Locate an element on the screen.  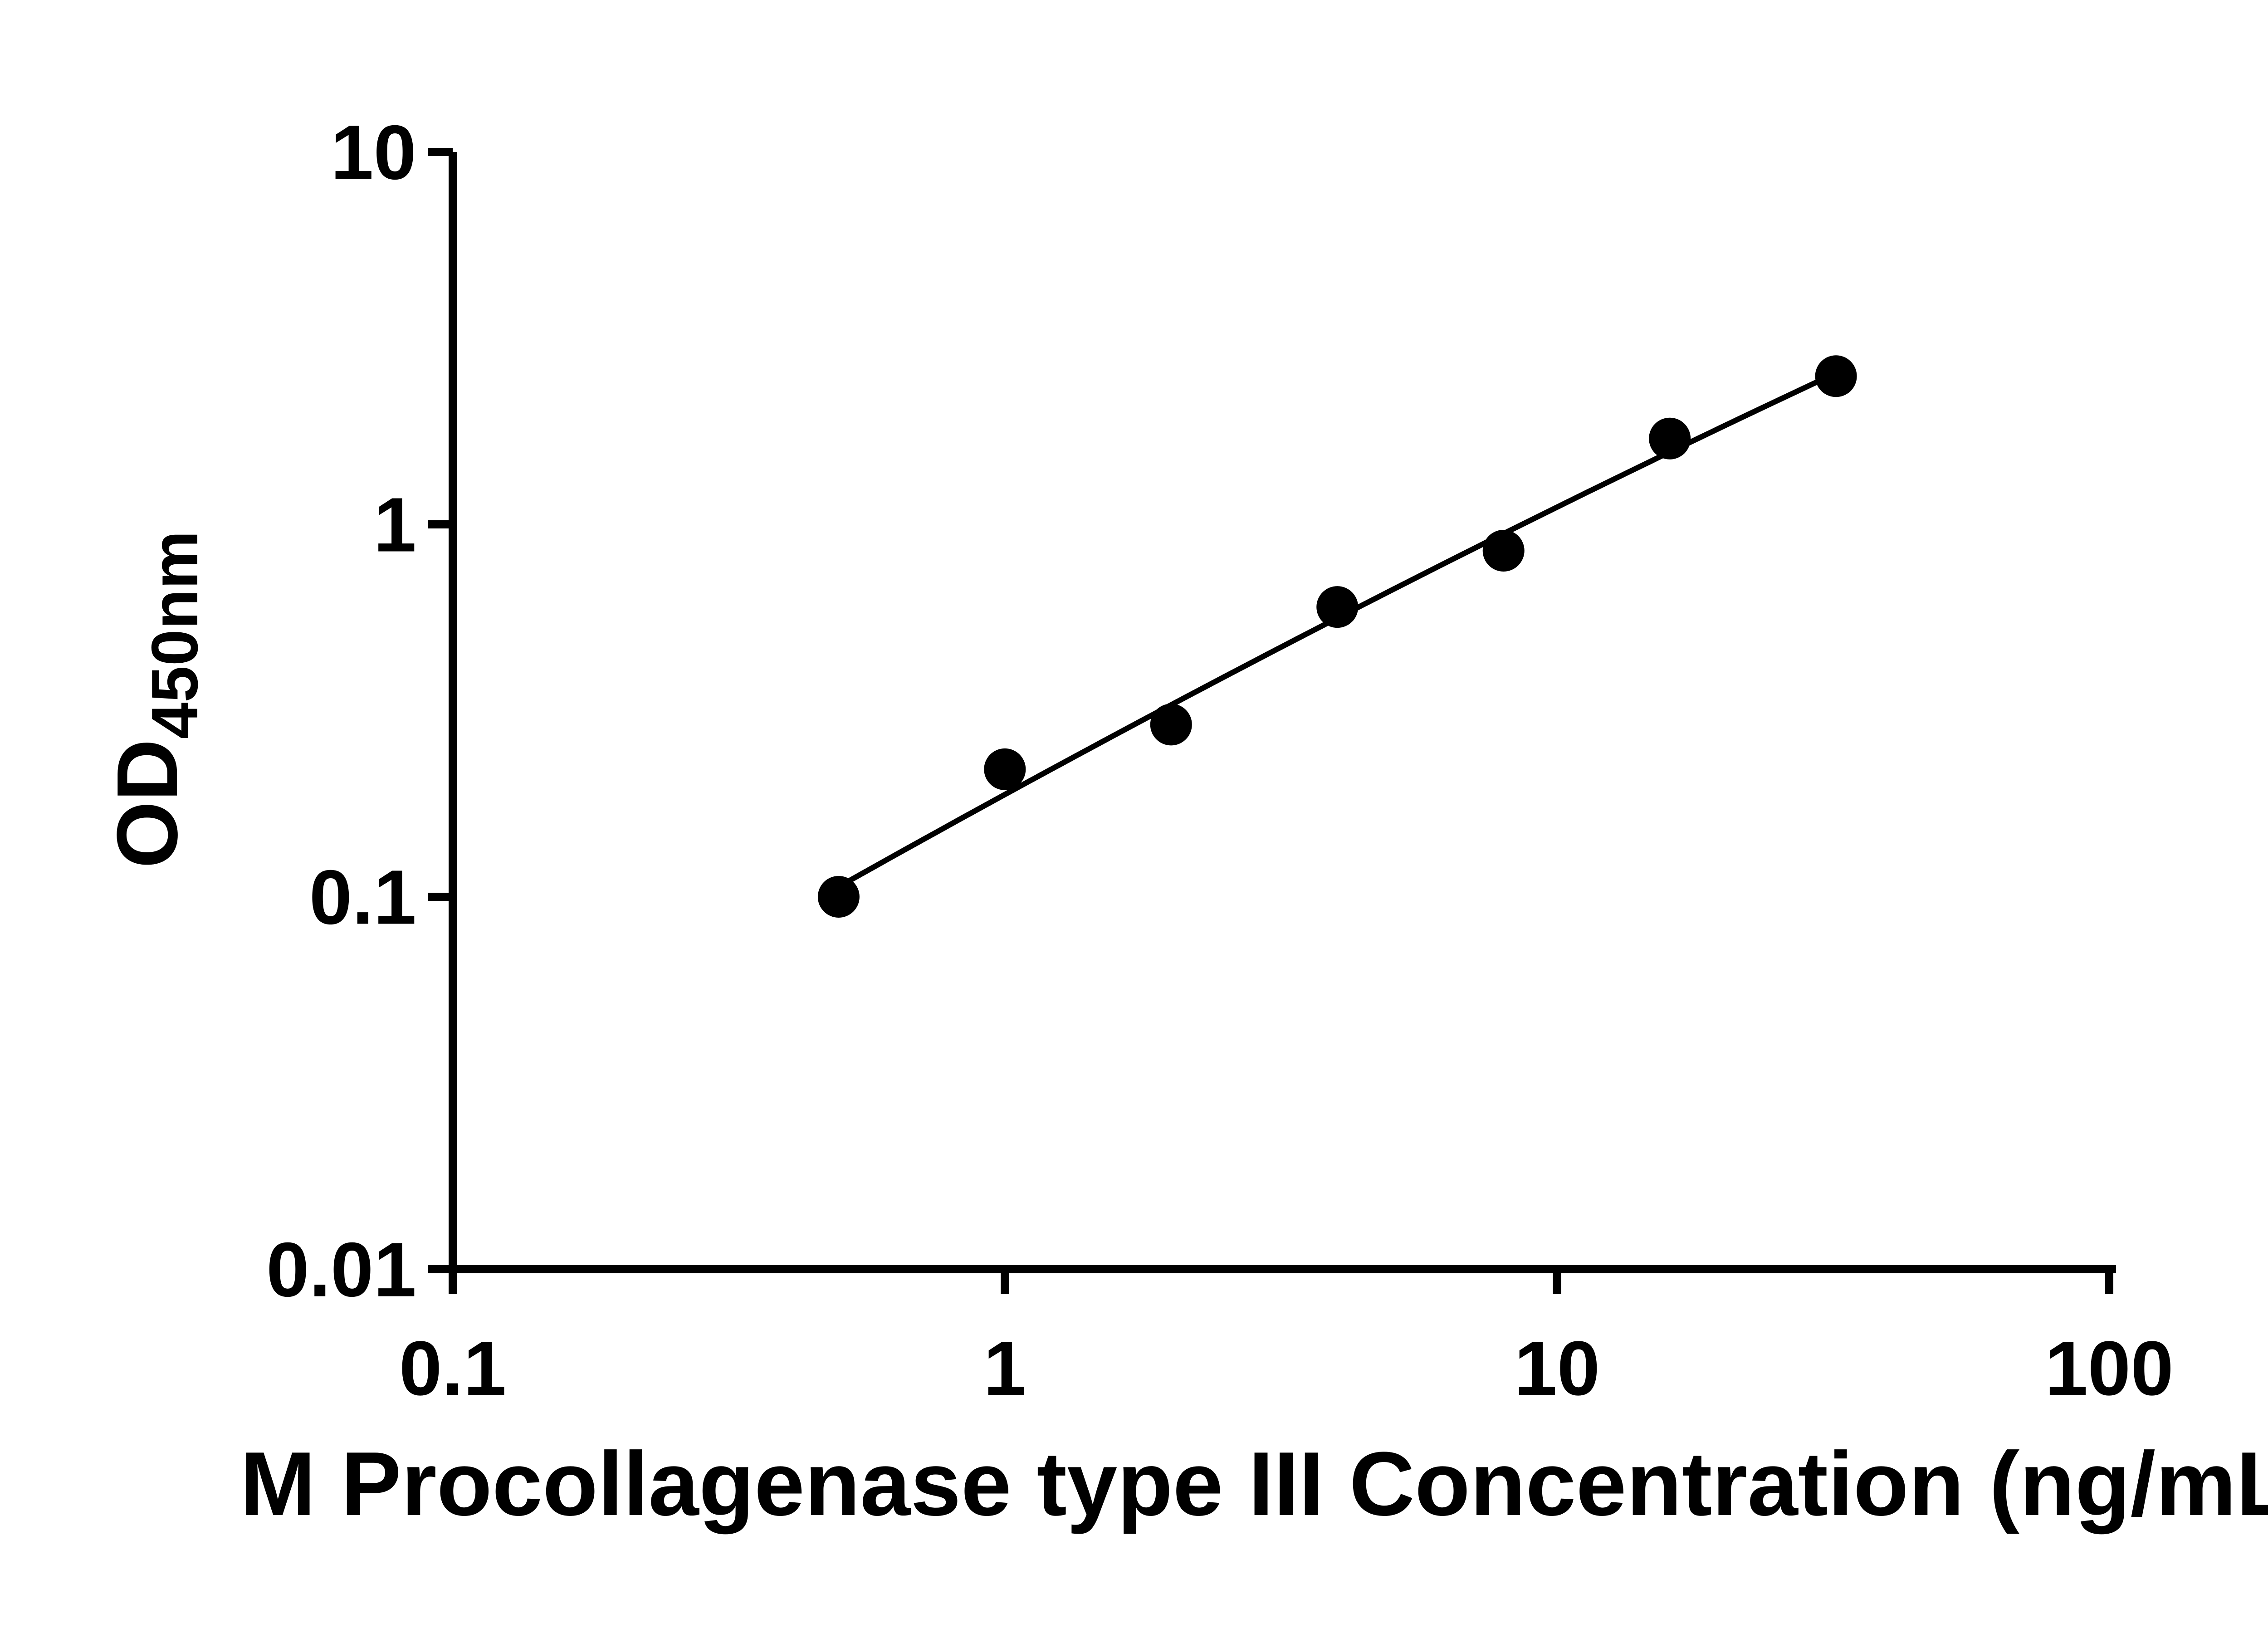
x-tick-label: 0.1 is located at coordinates (453, 1368).